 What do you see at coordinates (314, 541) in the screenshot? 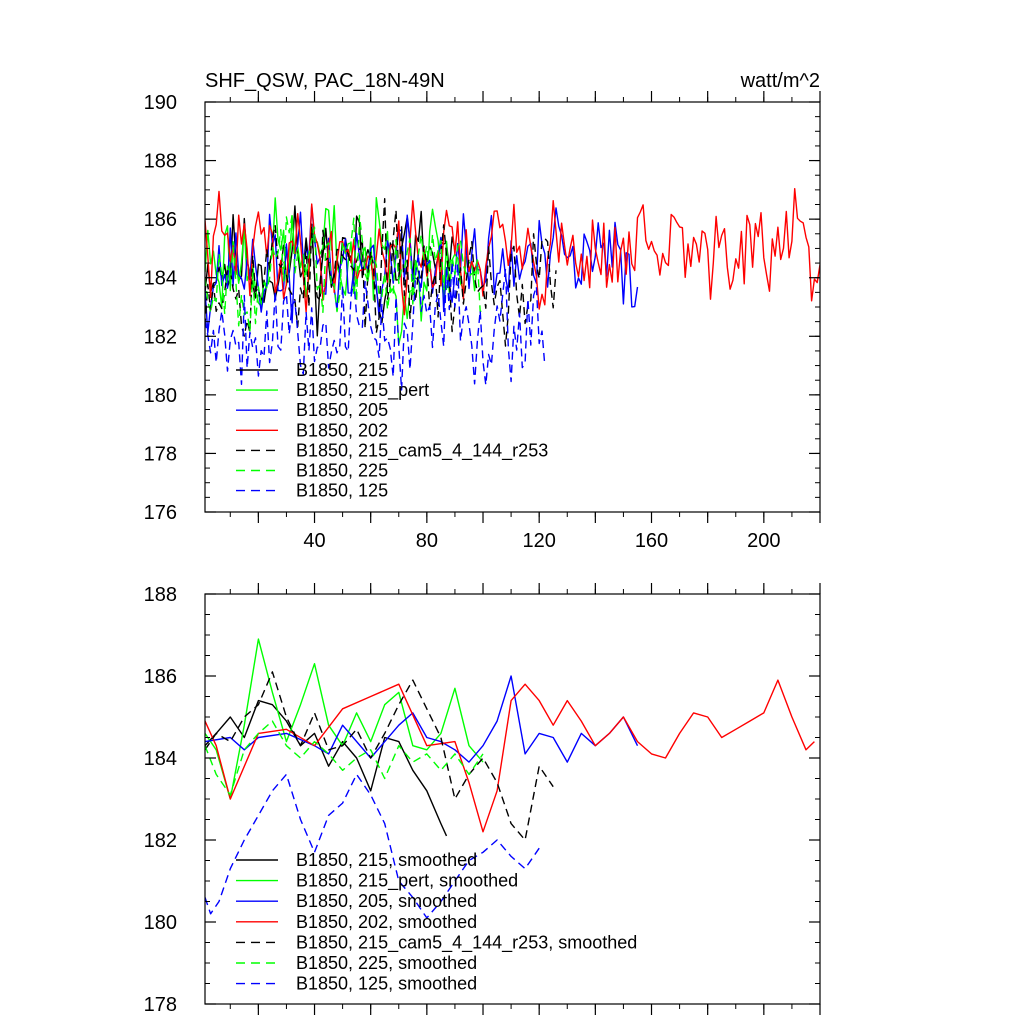
I see `x-tick-label-0: 40` at bounding box center [314, 541].